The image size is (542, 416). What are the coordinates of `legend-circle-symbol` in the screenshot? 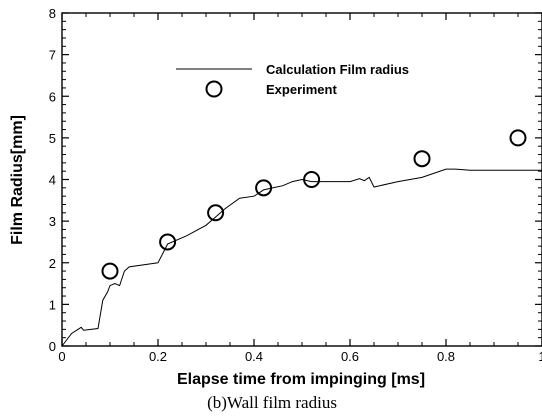 It's located at (214, 89).